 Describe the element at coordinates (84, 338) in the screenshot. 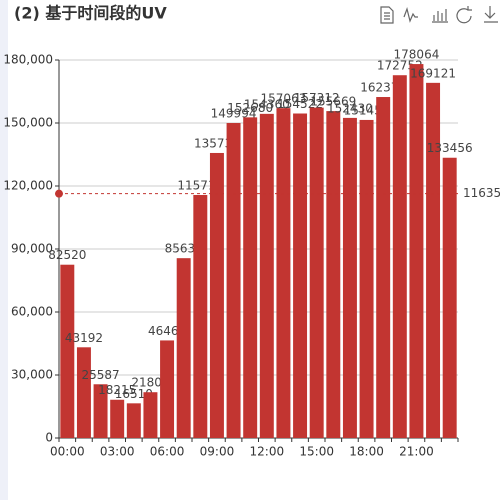

I see `data-label: 43192` at that location.